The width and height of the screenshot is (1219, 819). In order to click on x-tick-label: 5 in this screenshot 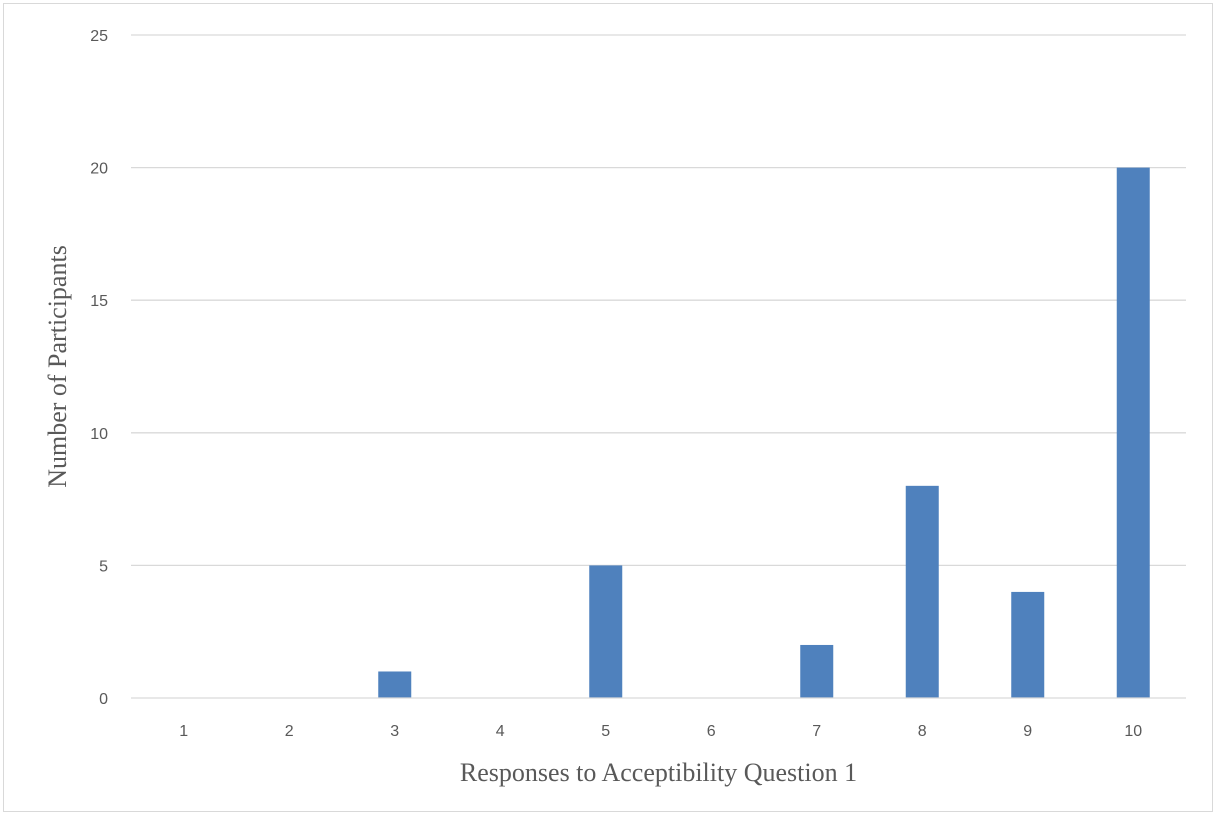, I will do `click(605, 731)`.